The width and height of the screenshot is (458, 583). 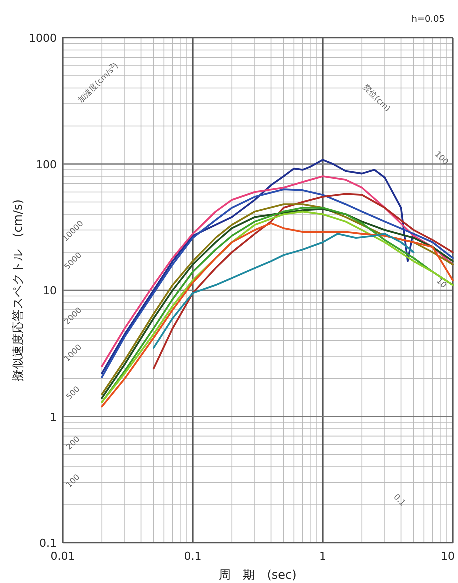 What do you see at coordinates (323, 556) in the screenshot?
I see `x-tick-label: 1` at bounding box center [323, 556].